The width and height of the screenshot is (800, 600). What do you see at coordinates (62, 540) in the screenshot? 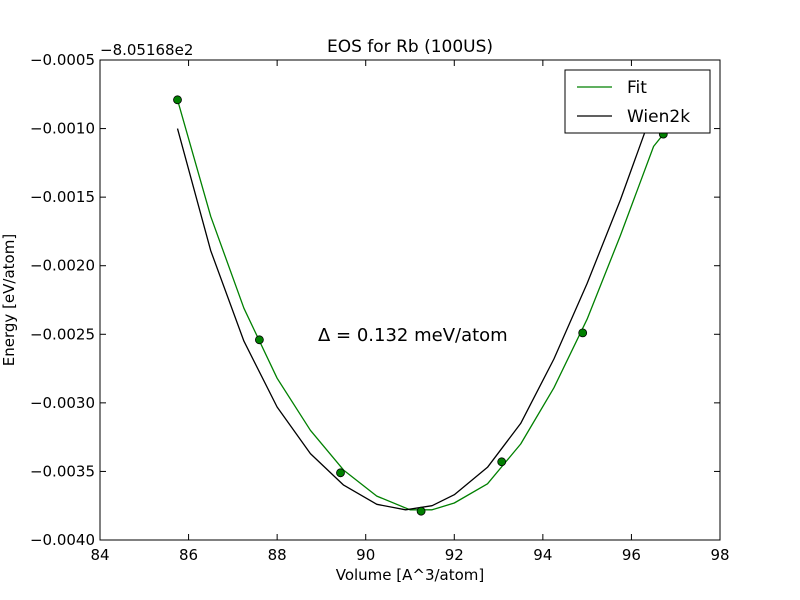
I see `y-tick-label: −0.0040` at bounding box center [62, 540].